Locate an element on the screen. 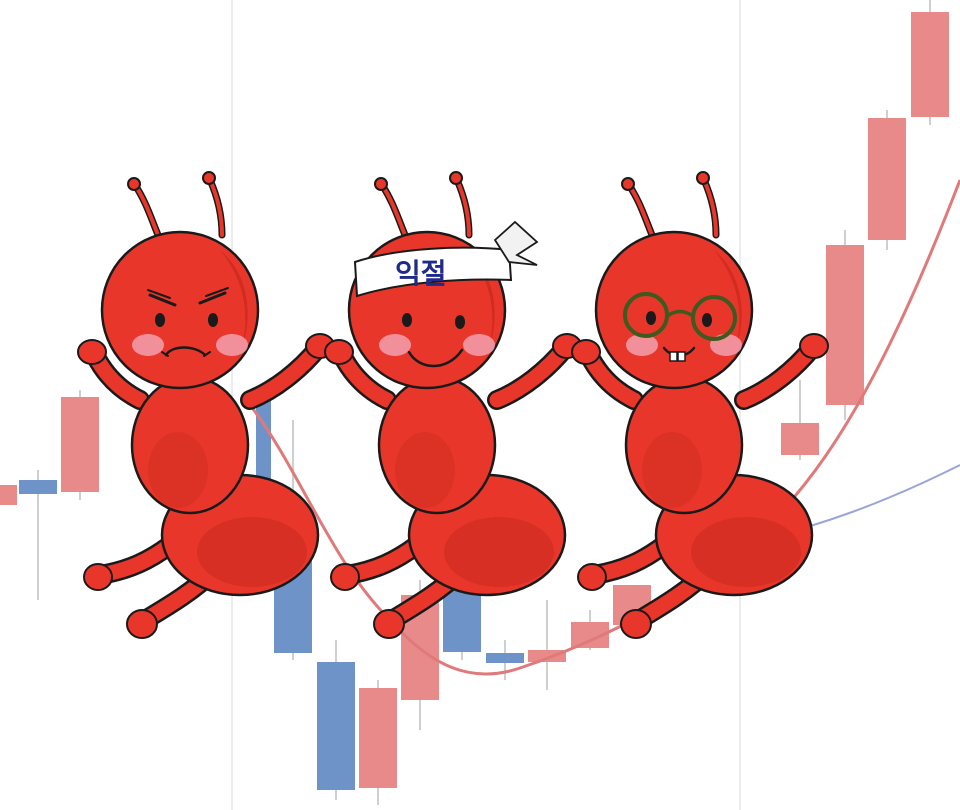  angry-face is located at coordinates (188, 322).